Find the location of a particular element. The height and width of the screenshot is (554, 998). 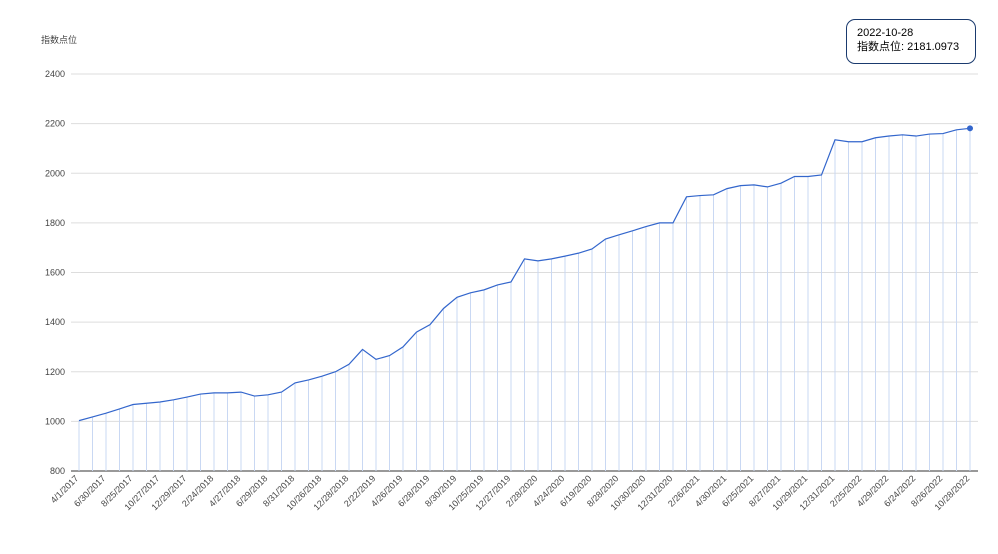

highlight-point is located at coordinates (970, 128).